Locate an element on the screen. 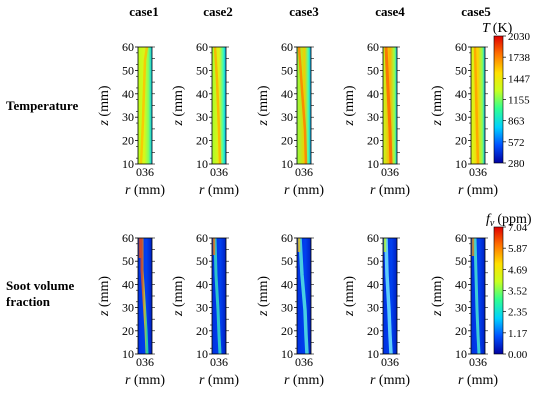 The image size is (550, 401). soot-panel-case4 is located at coordinates (390, 296).